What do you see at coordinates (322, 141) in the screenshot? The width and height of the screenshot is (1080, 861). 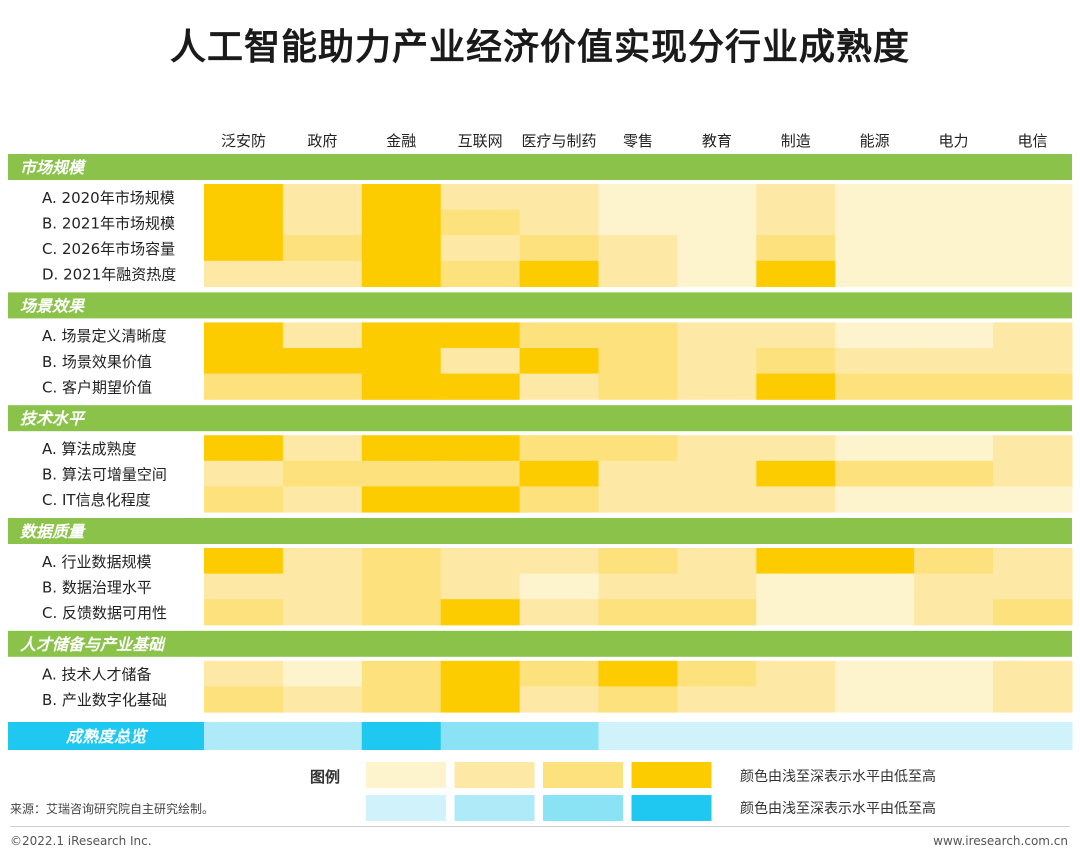 I see `column-header: 政府` at bounding box center [322, 141].